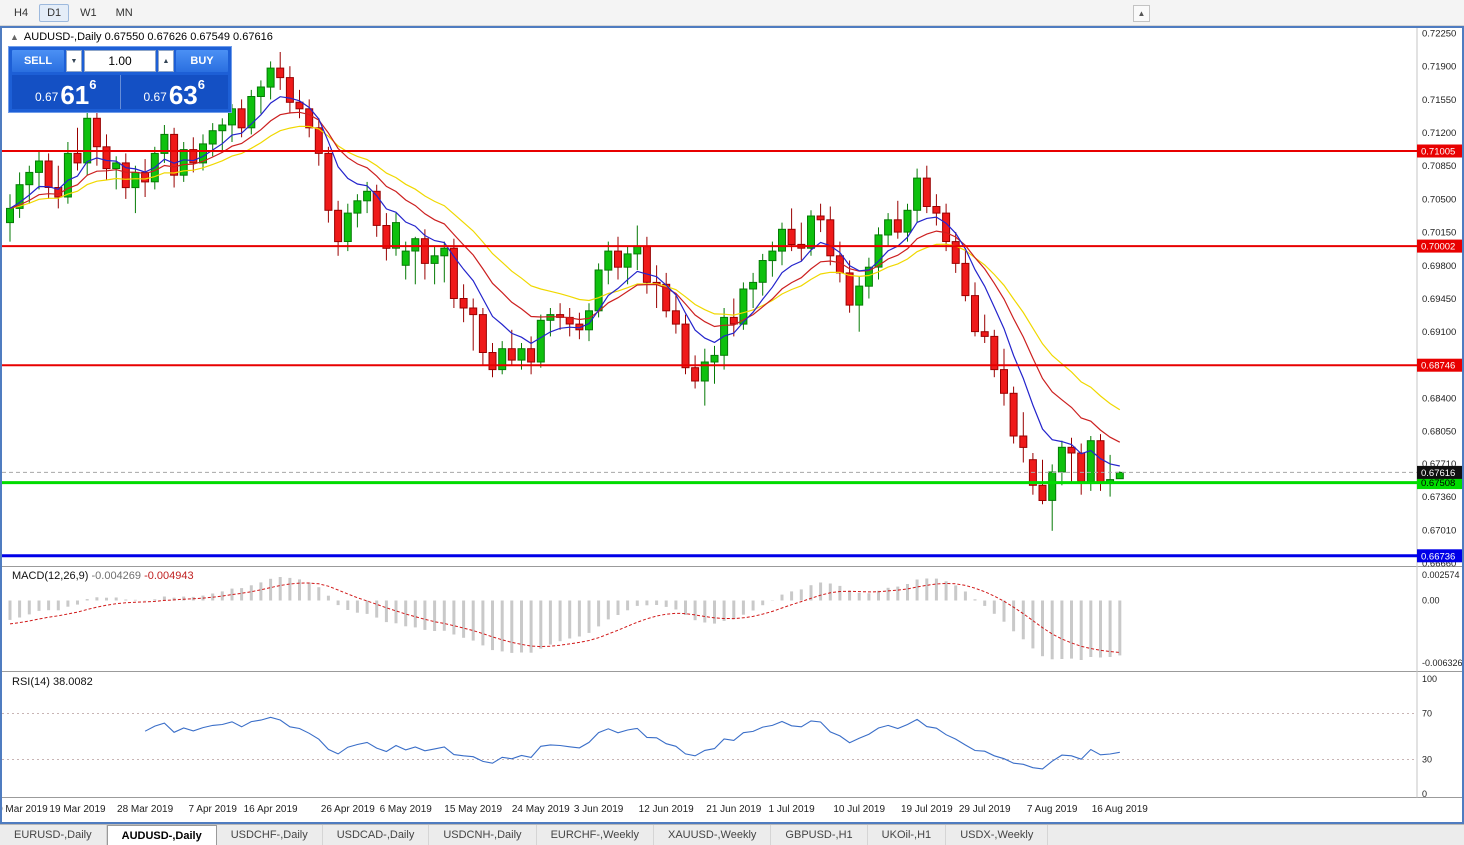  Describe the element at coordinates (124, 12) in the screenshot. I see `timeframe-mn-button: MN` at that location.